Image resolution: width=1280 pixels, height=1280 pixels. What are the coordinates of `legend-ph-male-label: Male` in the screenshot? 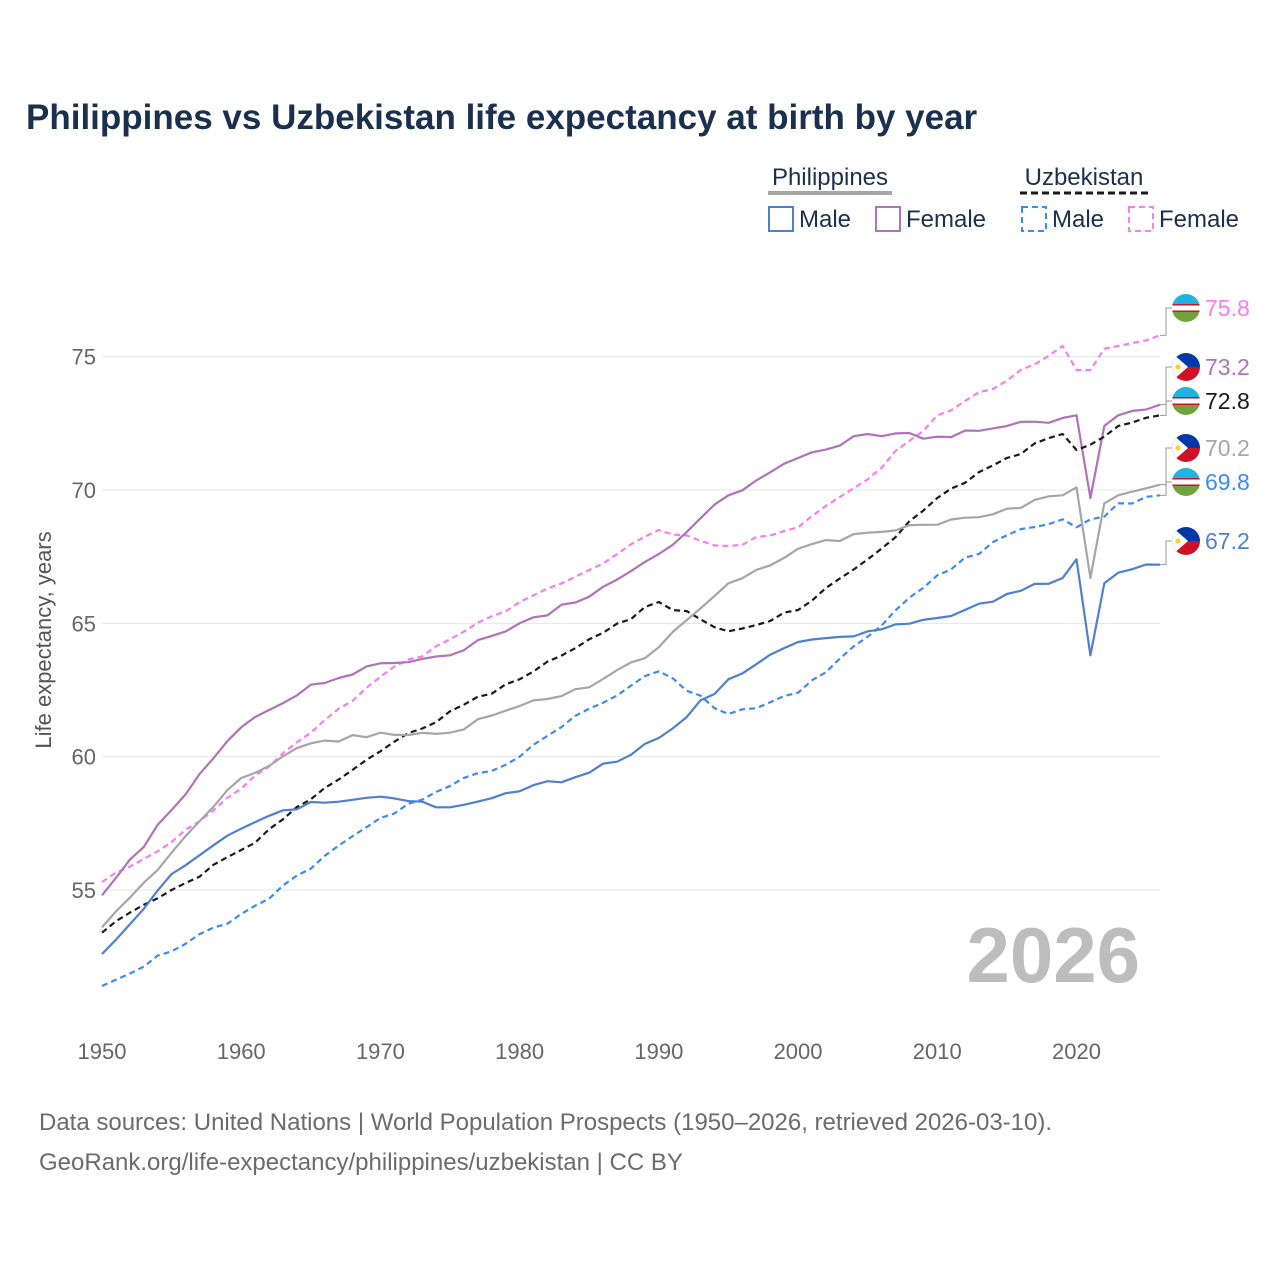 It's located at (825, 219).